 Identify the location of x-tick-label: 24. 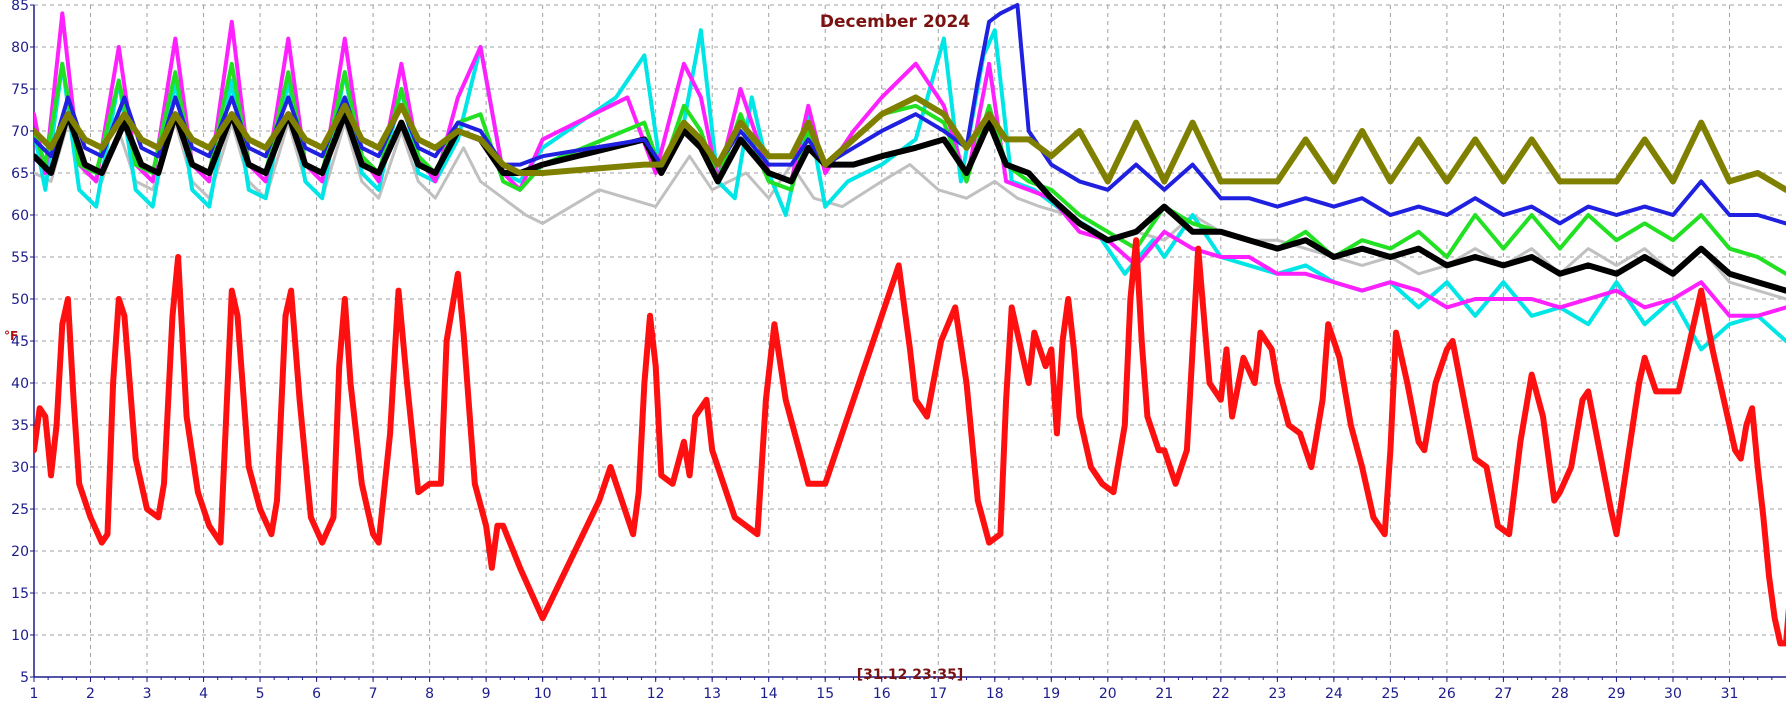
(1334, 694).